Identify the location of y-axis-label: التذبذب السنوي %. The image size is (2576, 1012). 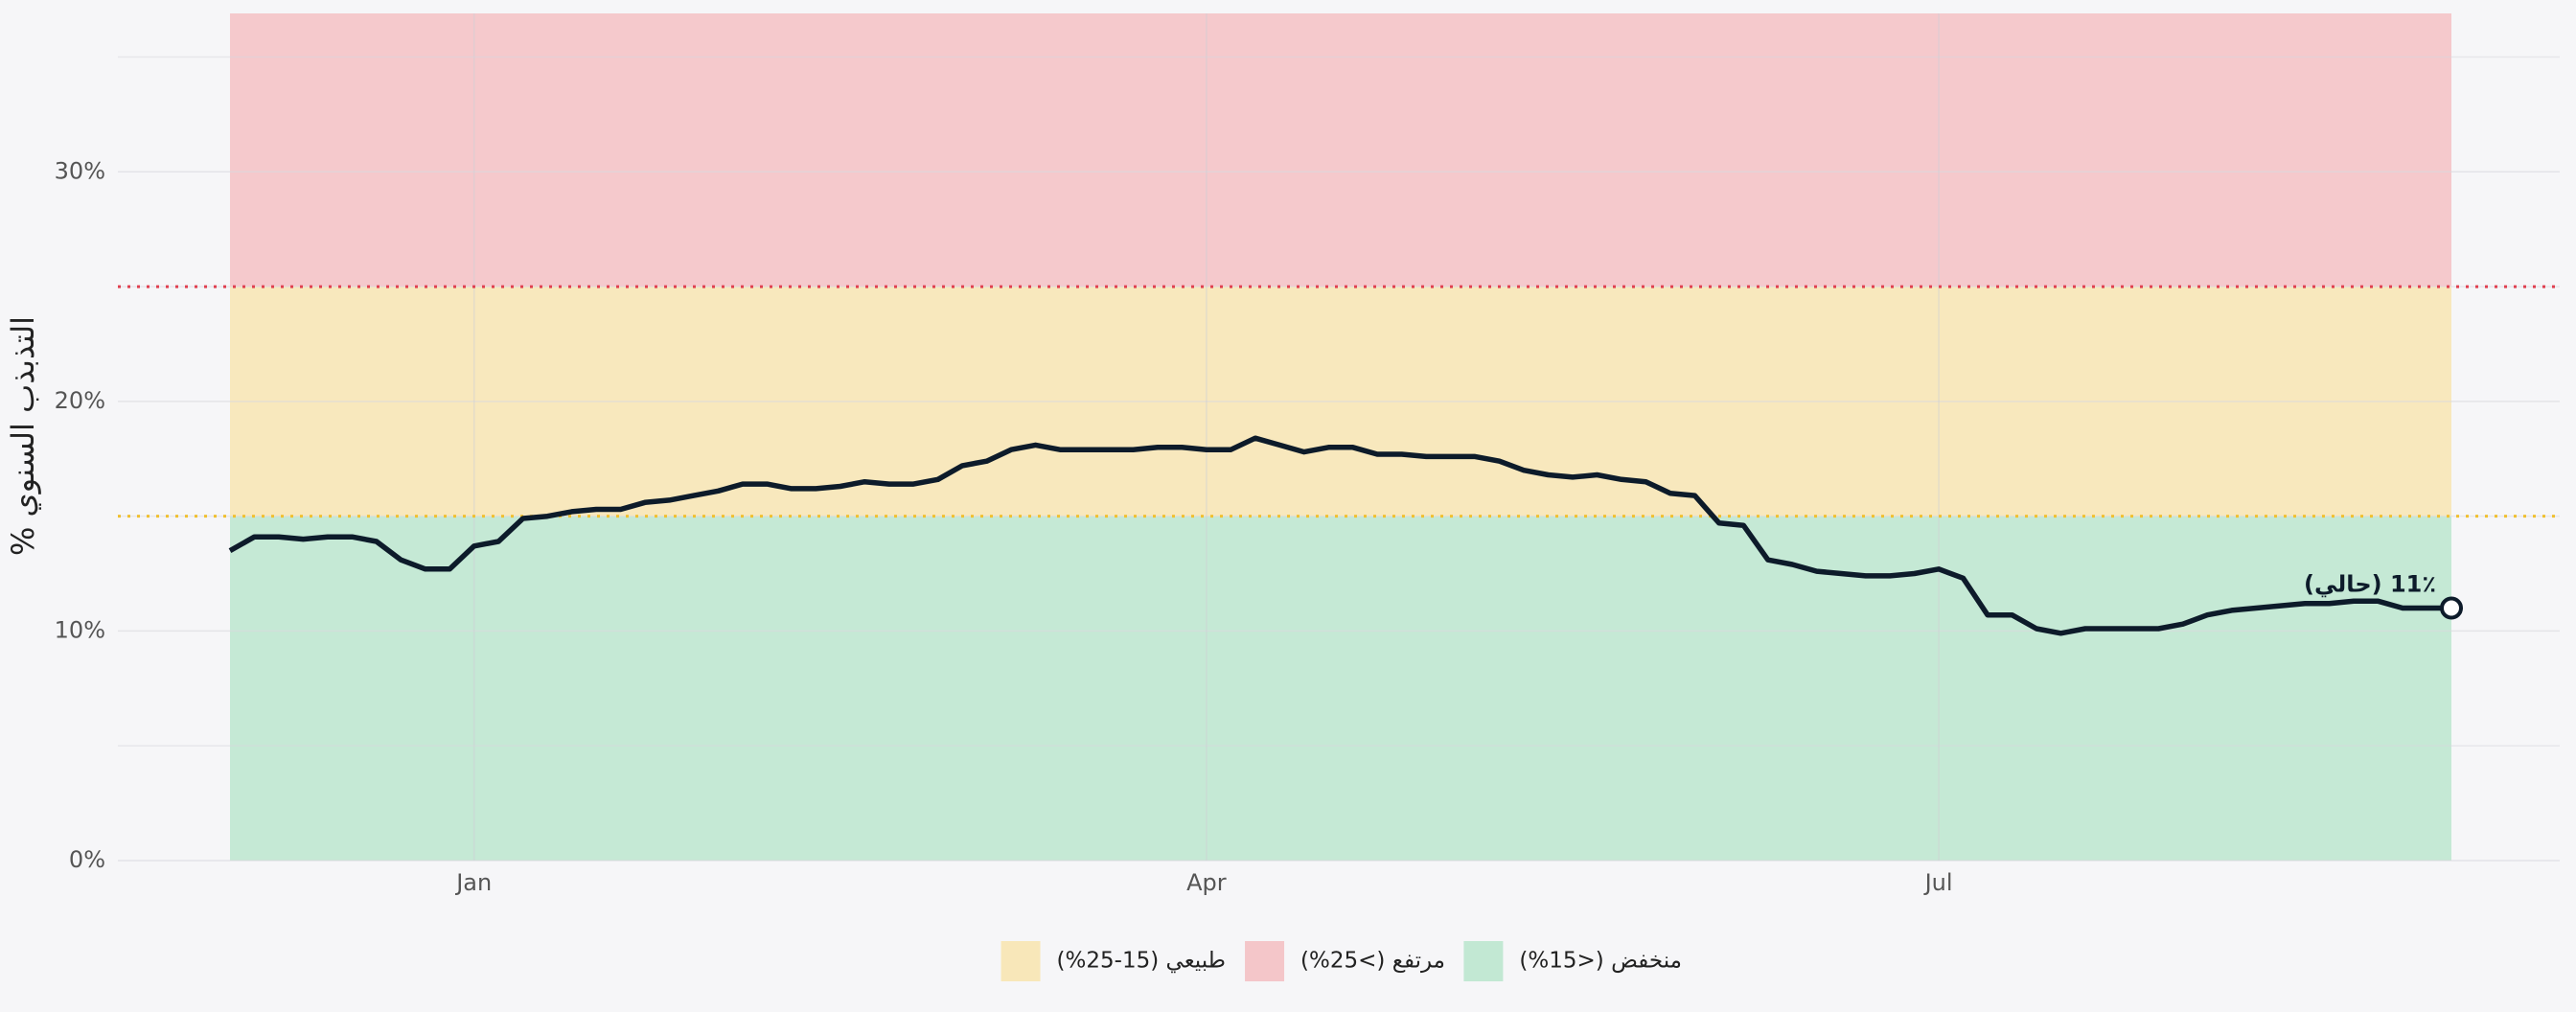
(23, 436).